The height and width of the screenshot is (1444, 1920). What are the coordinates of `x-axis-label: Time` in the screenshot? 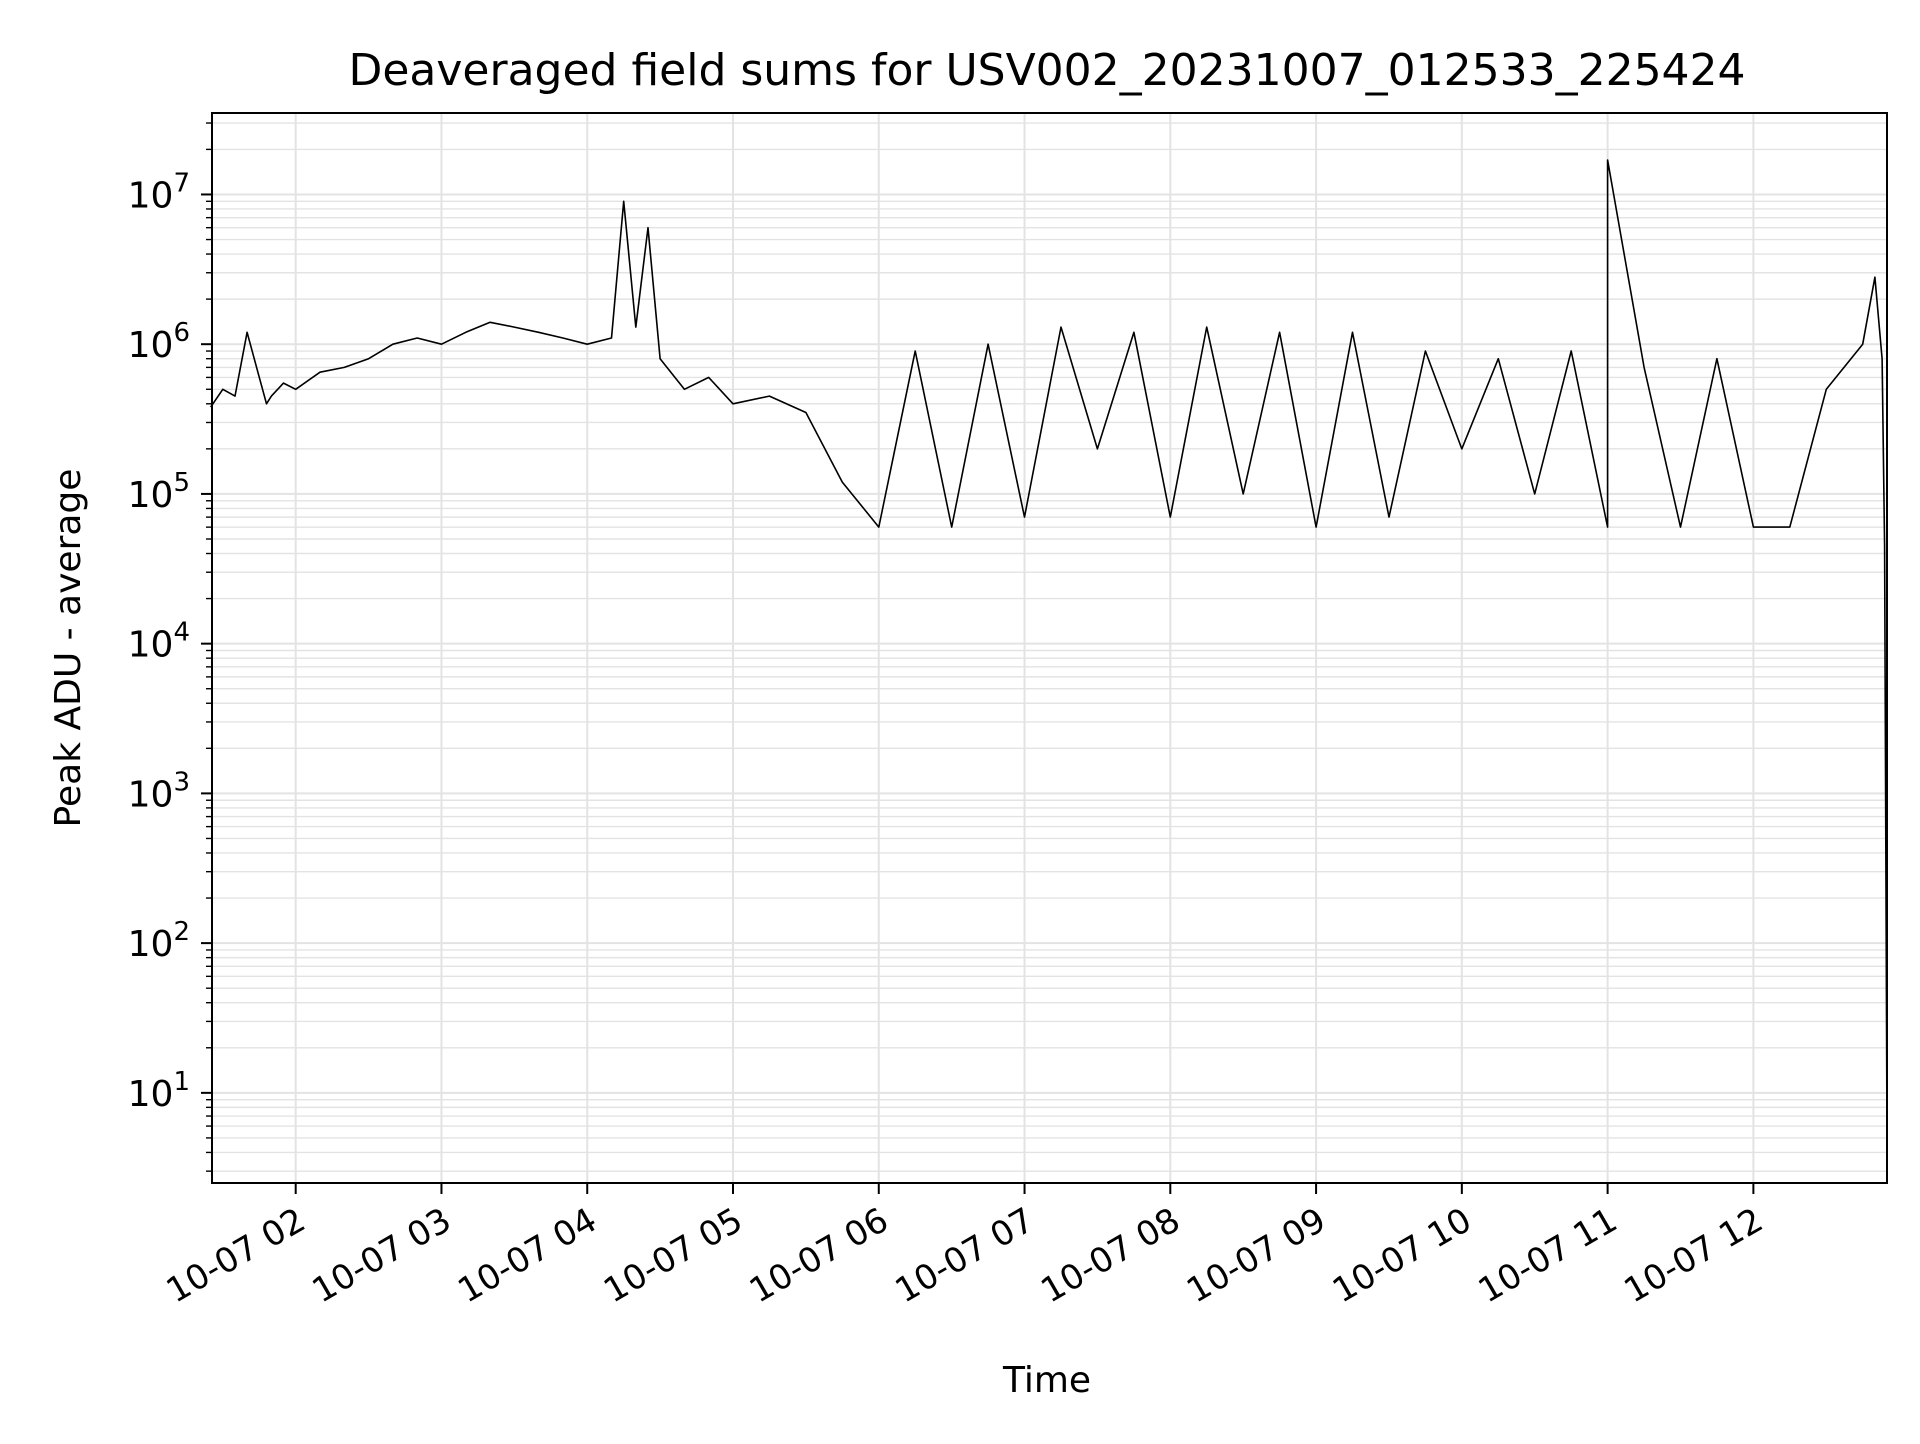 It's located at (1046, 1380).